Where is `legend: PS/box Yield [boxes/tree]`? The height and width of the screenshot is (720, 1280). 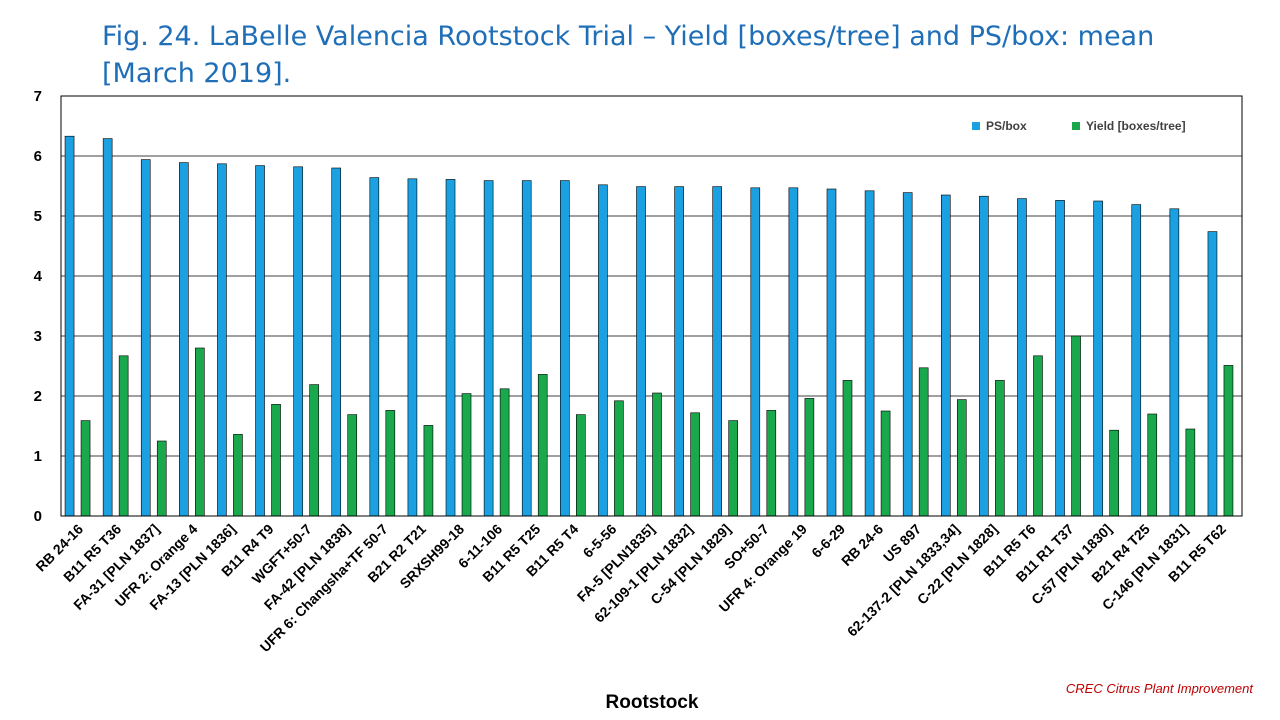
legend: PS/box Yield [boxes/tree] is located at coordinates (1079, 126).